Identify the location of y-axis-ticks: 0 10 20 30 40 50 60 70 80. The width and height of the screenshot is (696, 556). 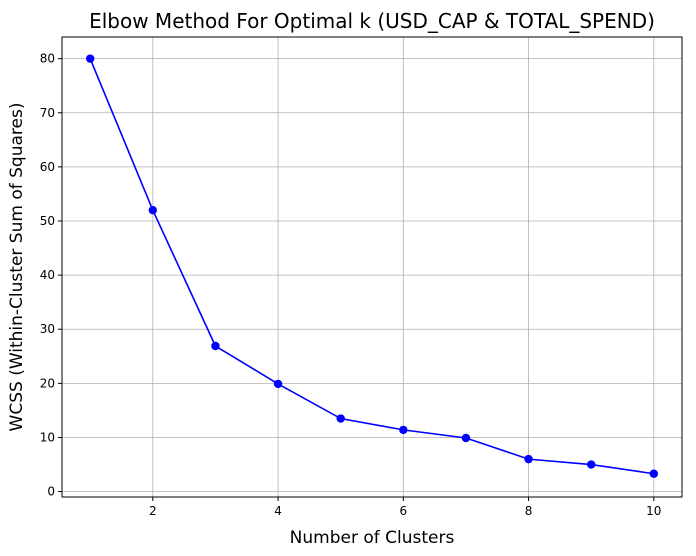
(51, 275).